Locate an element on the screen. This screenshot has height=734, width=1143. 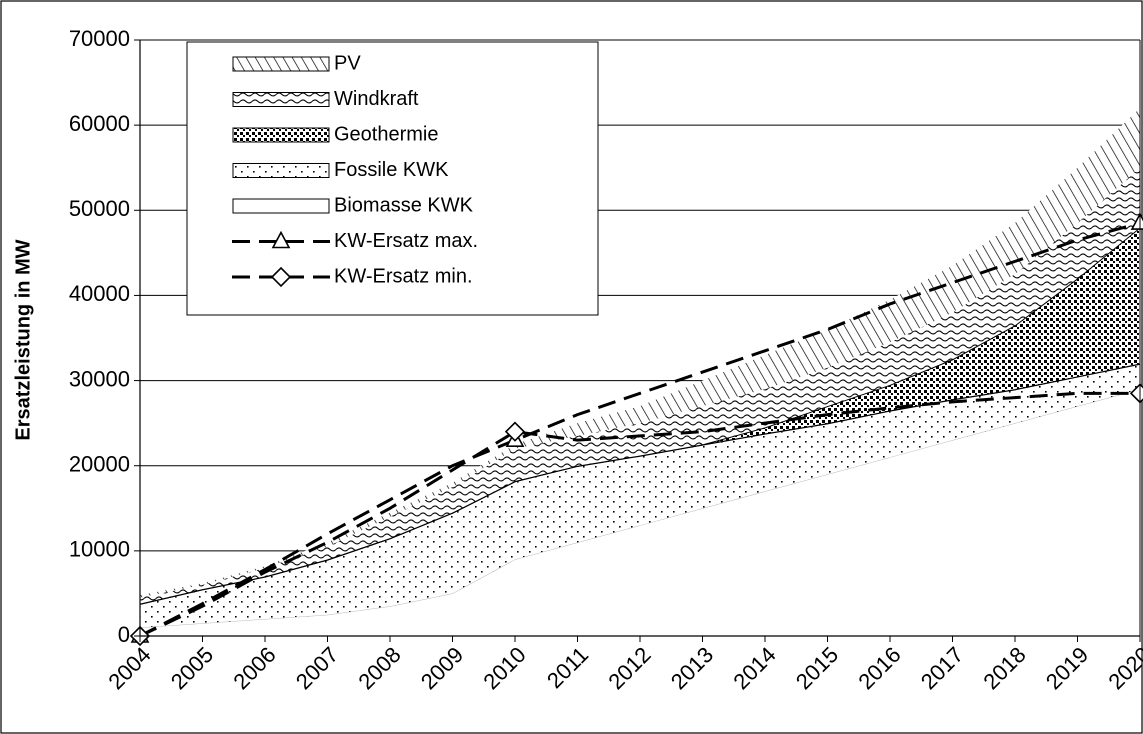
legend-box is located at coordinates (392, 178).